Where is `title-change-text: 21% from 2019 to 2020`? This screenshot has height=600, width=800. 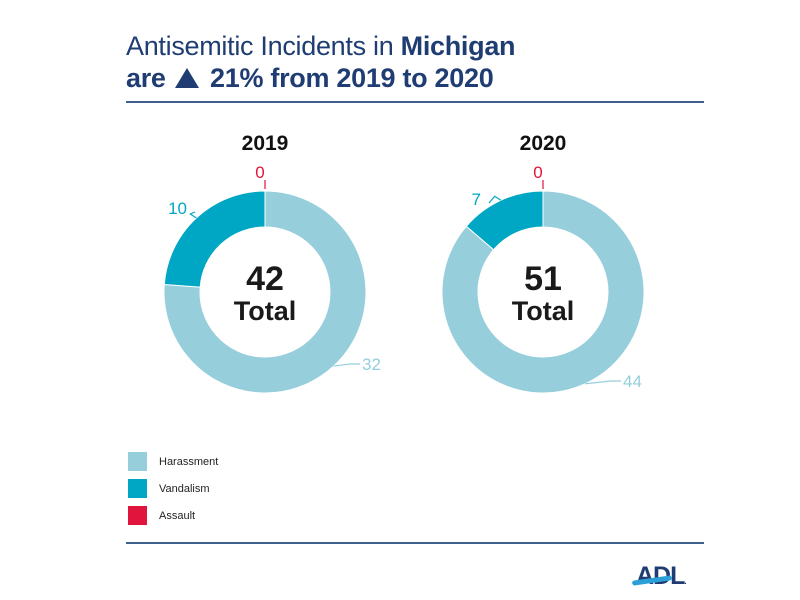 title-change-text: 21% from 2019 to 2020 is located at coordinates (352, 78).